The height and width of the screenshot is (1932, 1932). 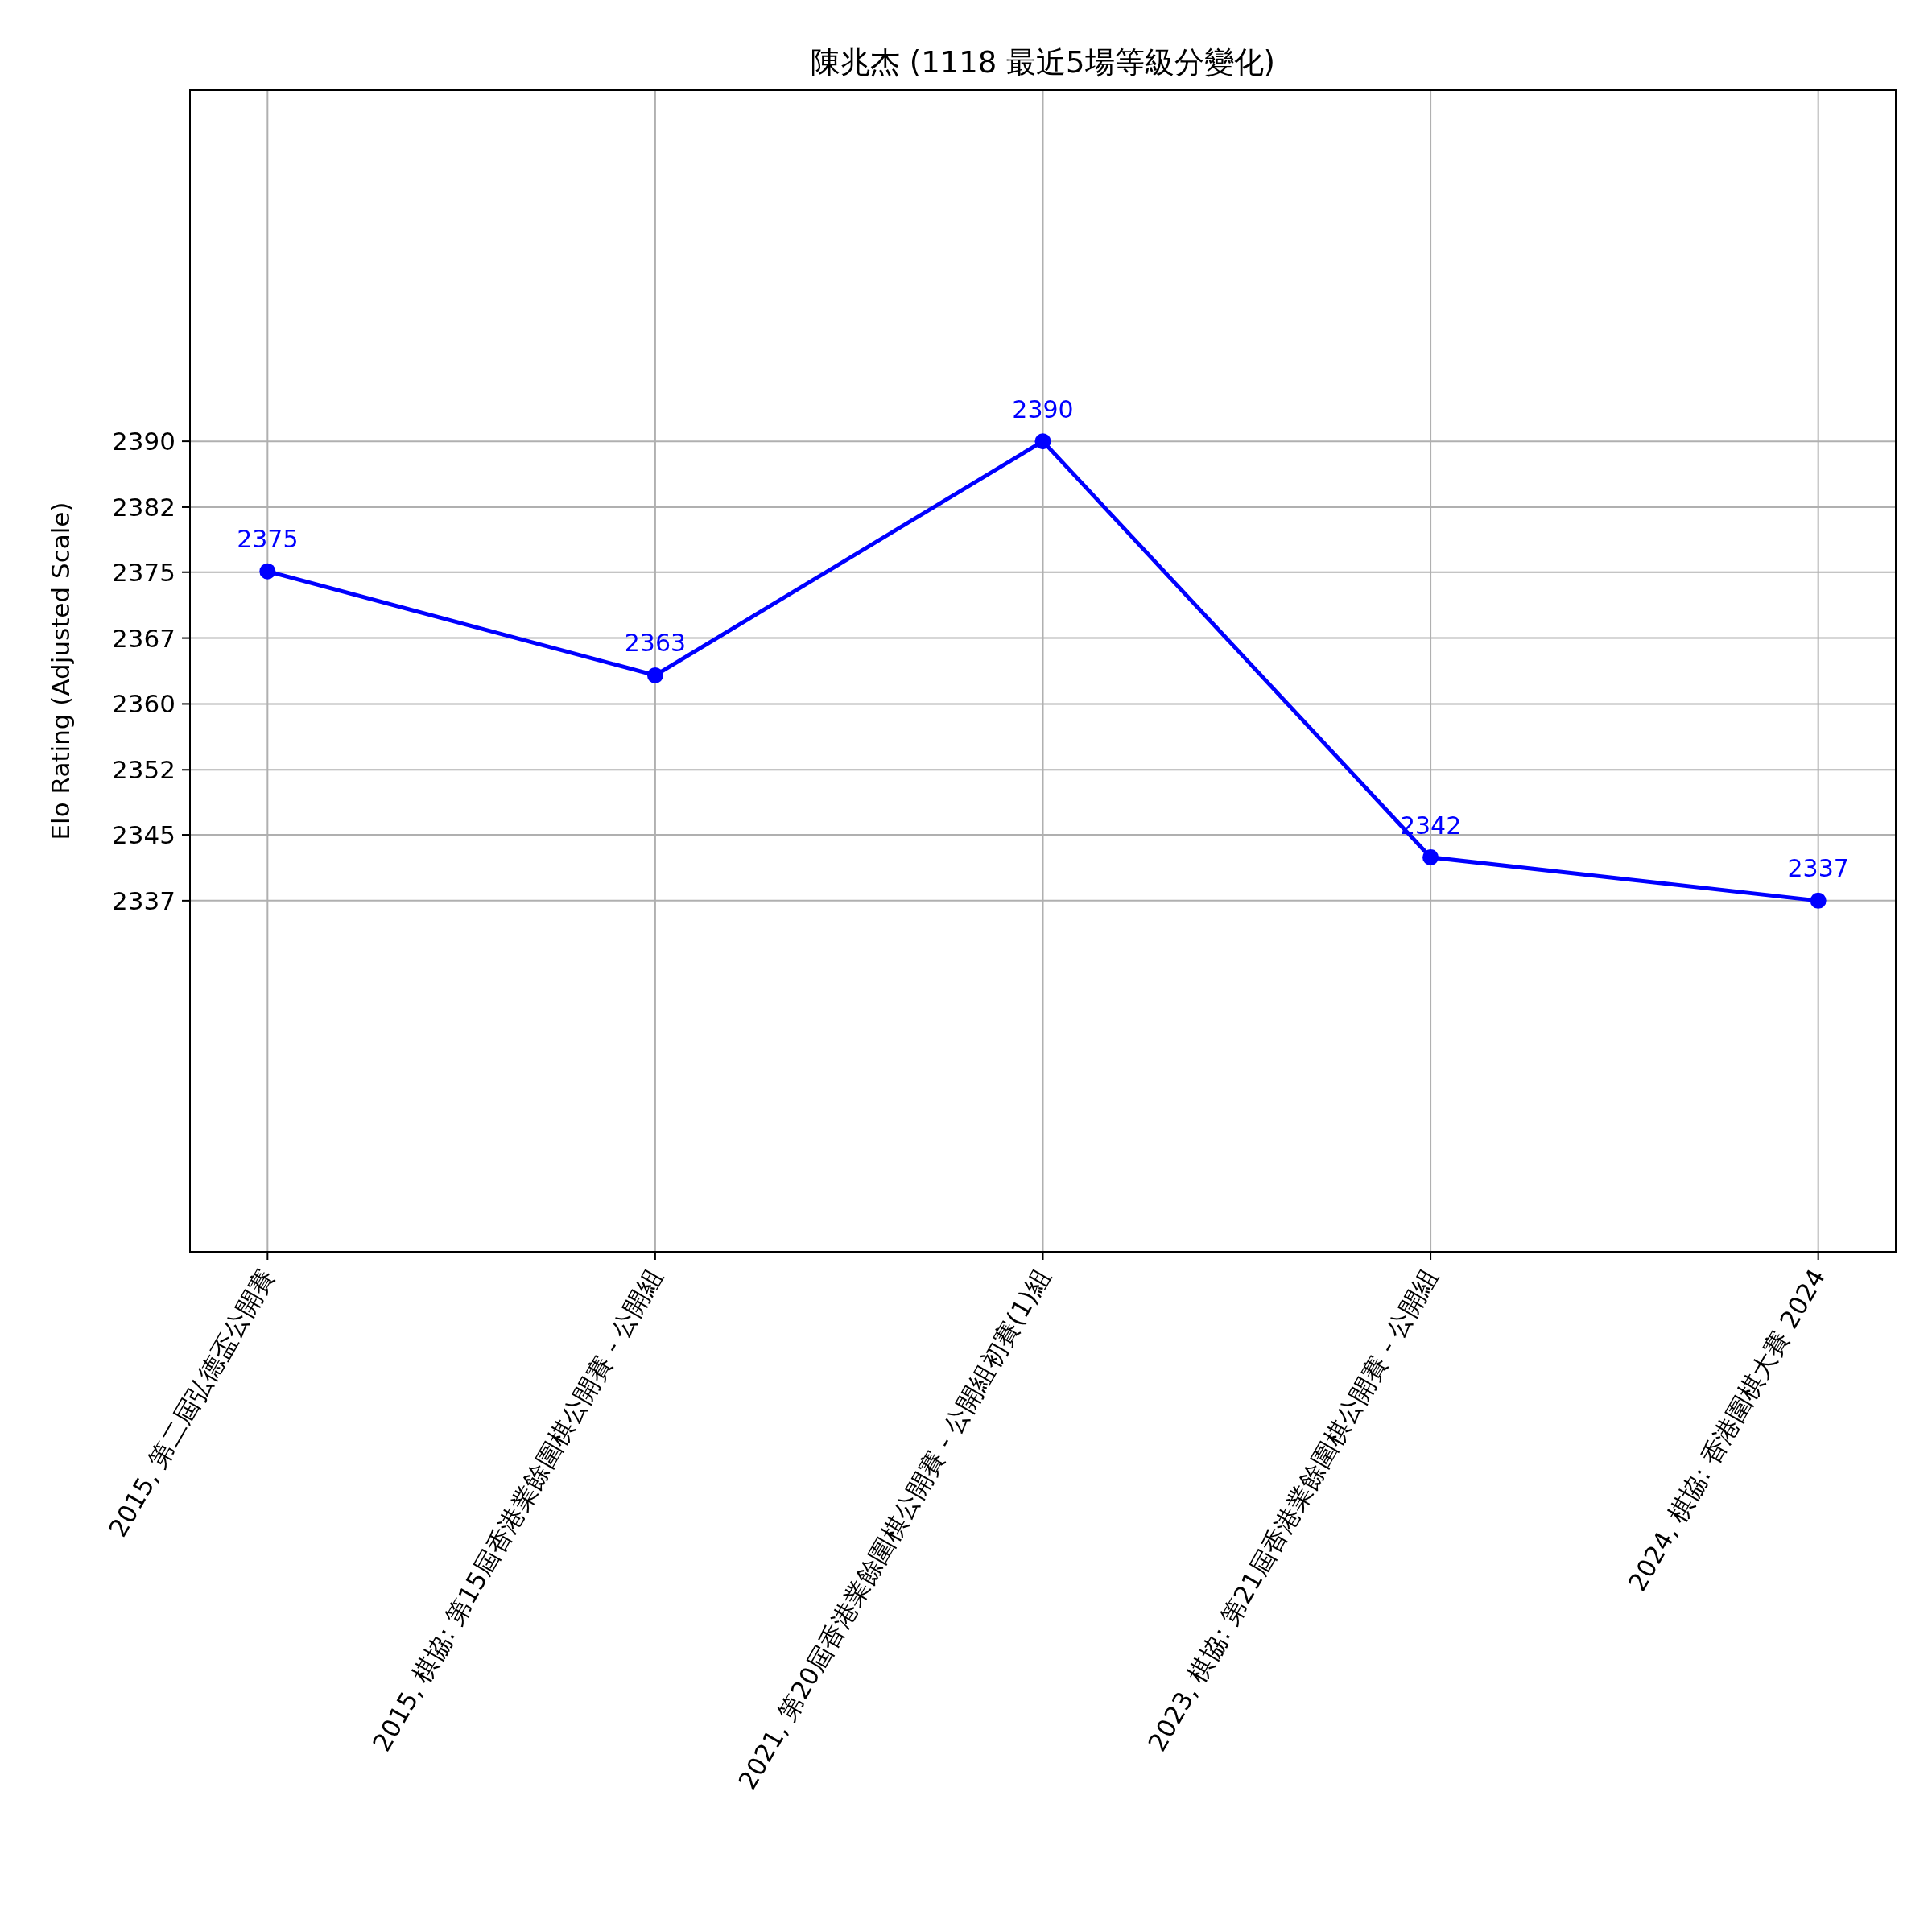 What do you see at coordinates (268, 539) in the screenshot?
I see `data-label: 2375` at bounding box center [268, 539].